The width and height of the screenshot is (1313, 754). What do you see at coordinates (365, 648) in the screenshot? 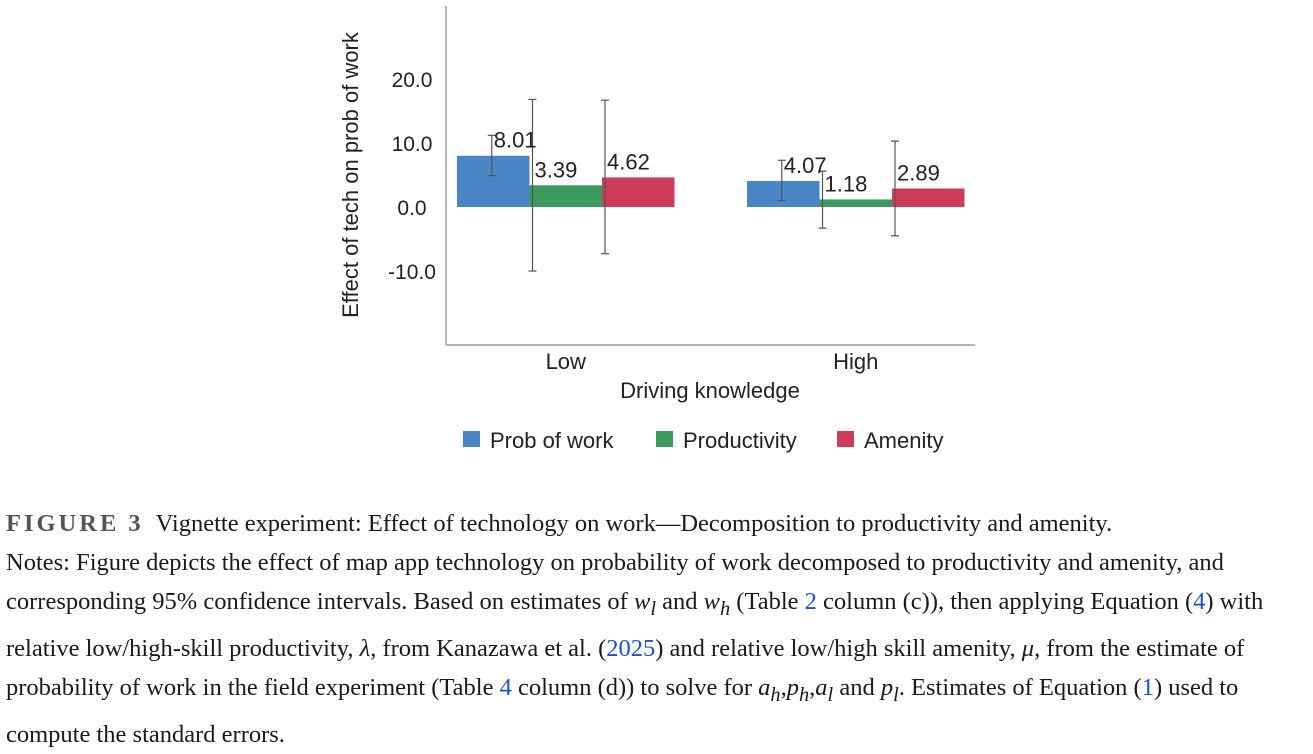
I see `math-lambda: λ` at bounding box center [365, 648].